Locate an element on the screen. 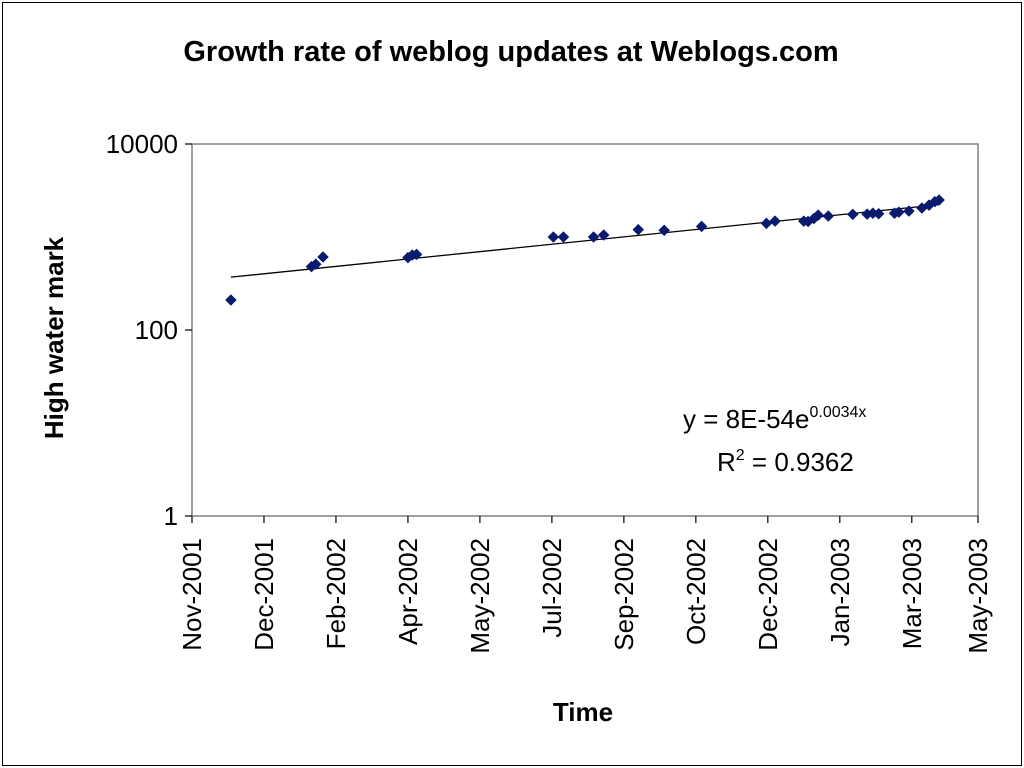  x-tick-label: May-2003 is located at coordinates (978, 596).